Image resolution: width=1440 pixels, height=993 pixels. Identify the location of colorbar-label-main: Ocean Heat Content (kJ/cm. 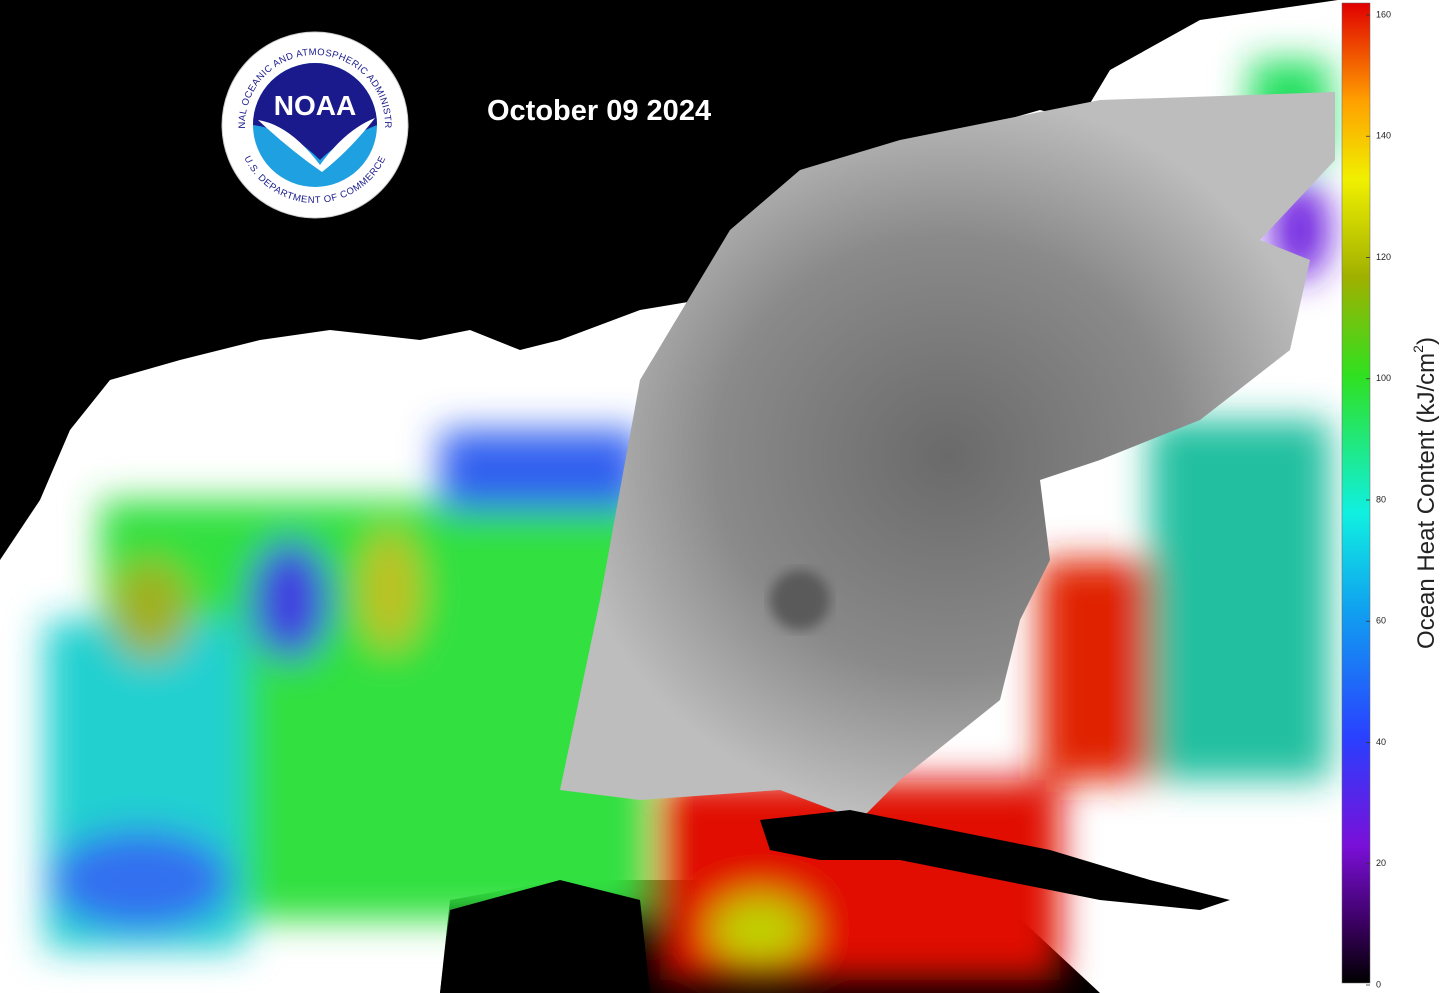
(1426, 501).